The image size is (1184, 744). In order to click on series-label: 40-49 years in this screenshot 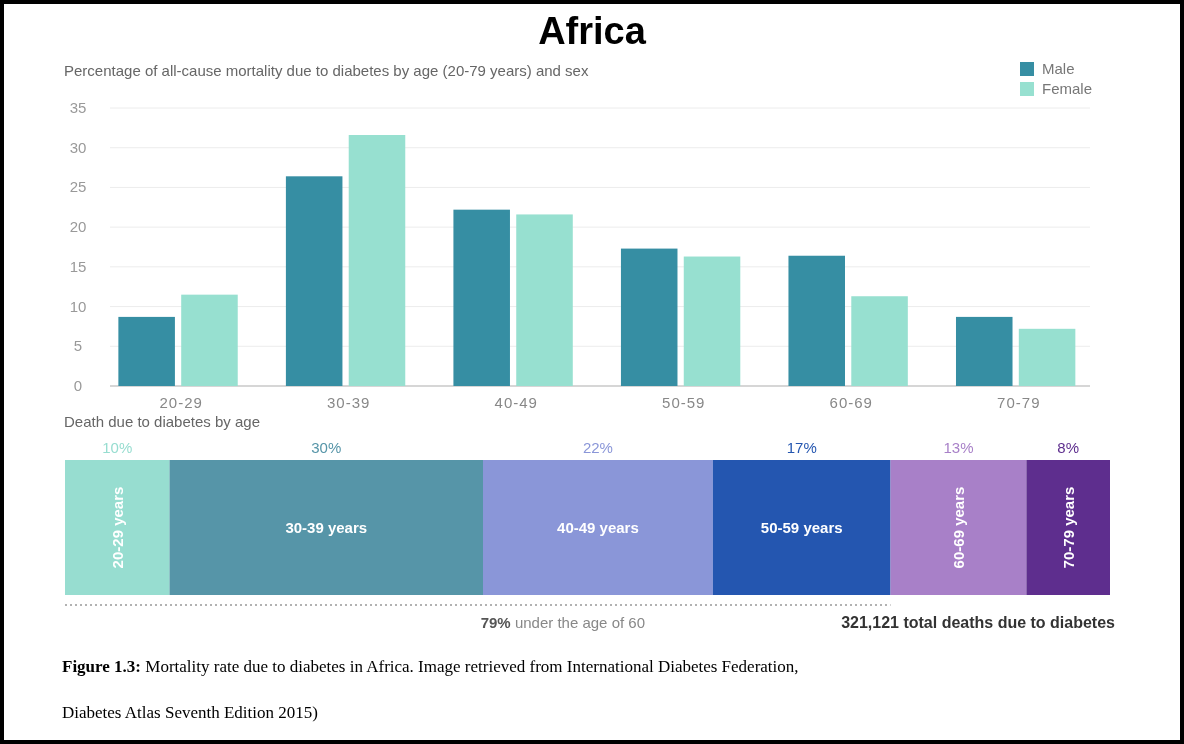, I will do `click(598, 527)`.